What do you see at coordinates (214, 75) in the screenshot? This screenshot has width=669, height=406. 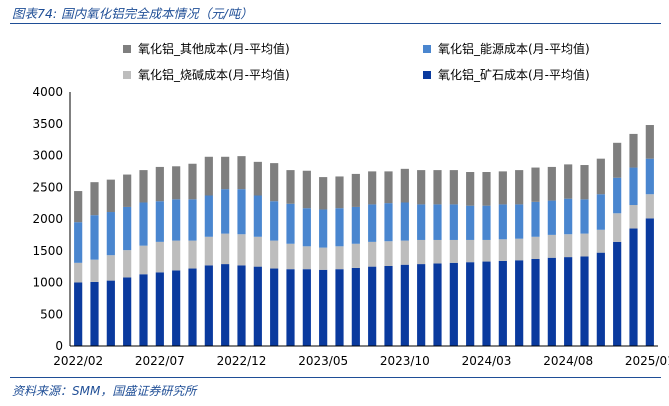 I see `legend-label-caustic: 氧化铝_烧碱成本(月-平均值)` at bounding box center [214, 75].